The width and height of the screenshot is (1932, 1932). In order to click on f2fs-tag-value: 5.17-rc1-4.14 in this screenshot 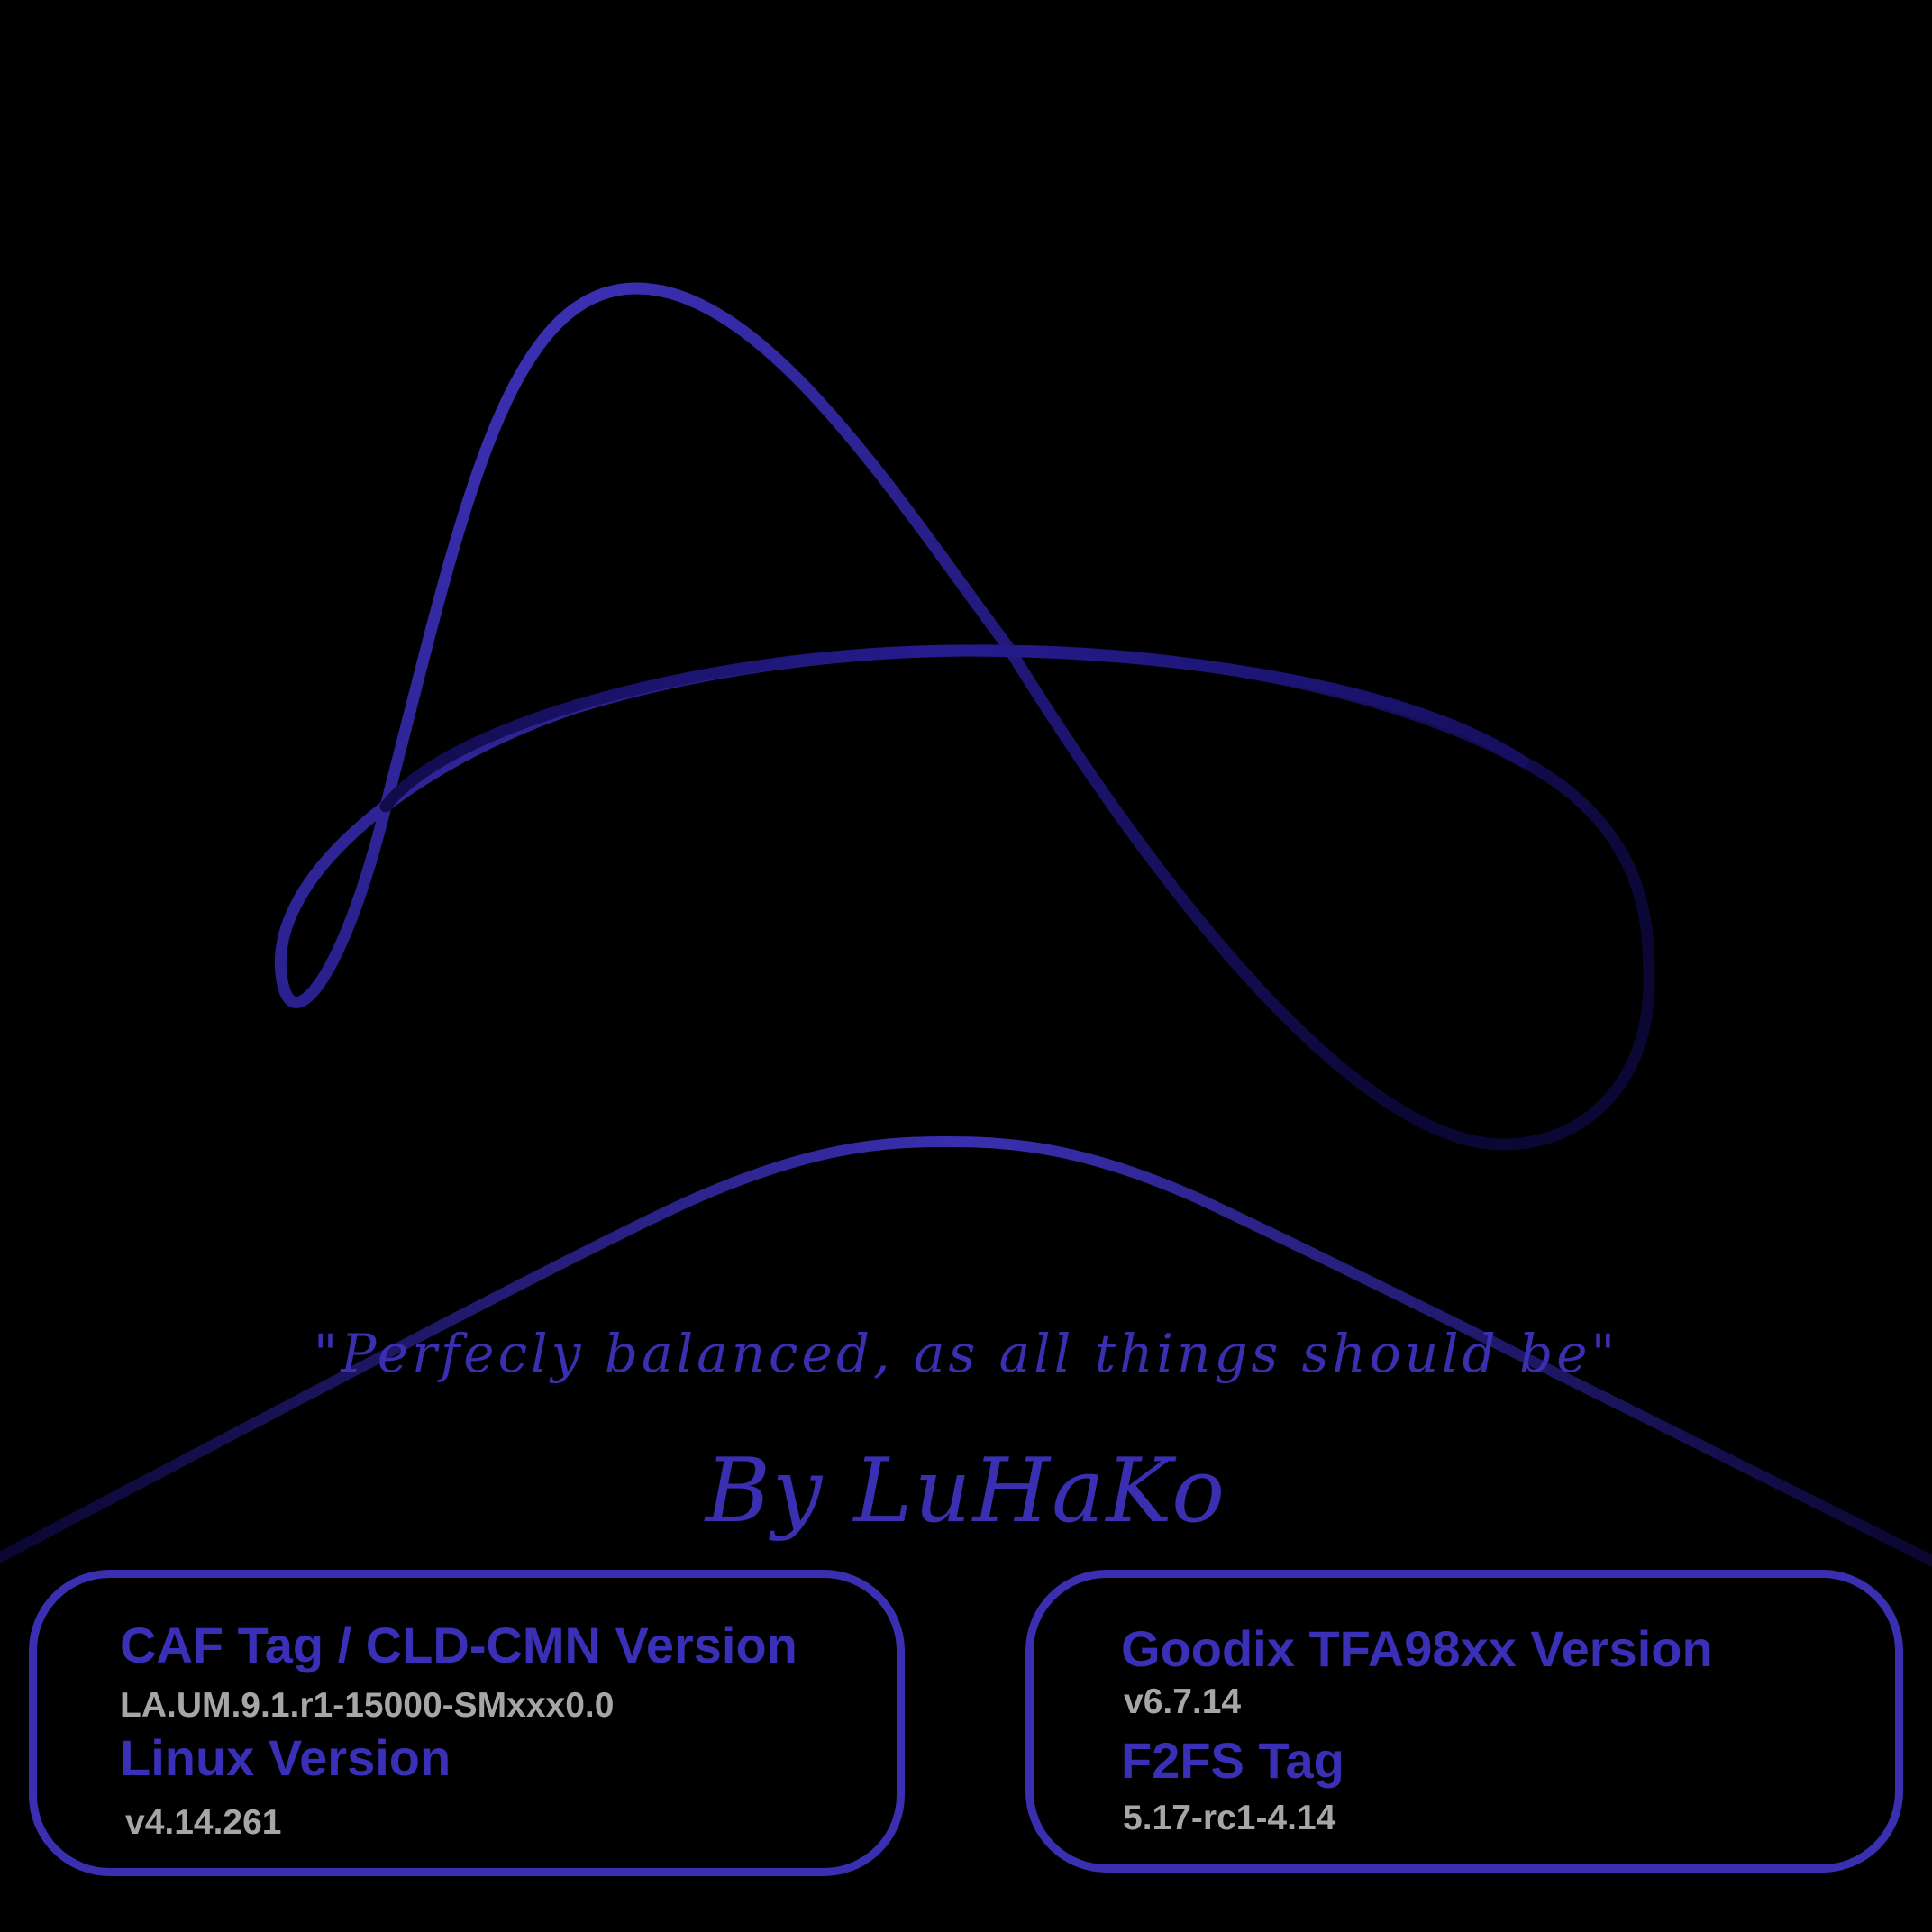, I will do `click(1229, 1818)`.